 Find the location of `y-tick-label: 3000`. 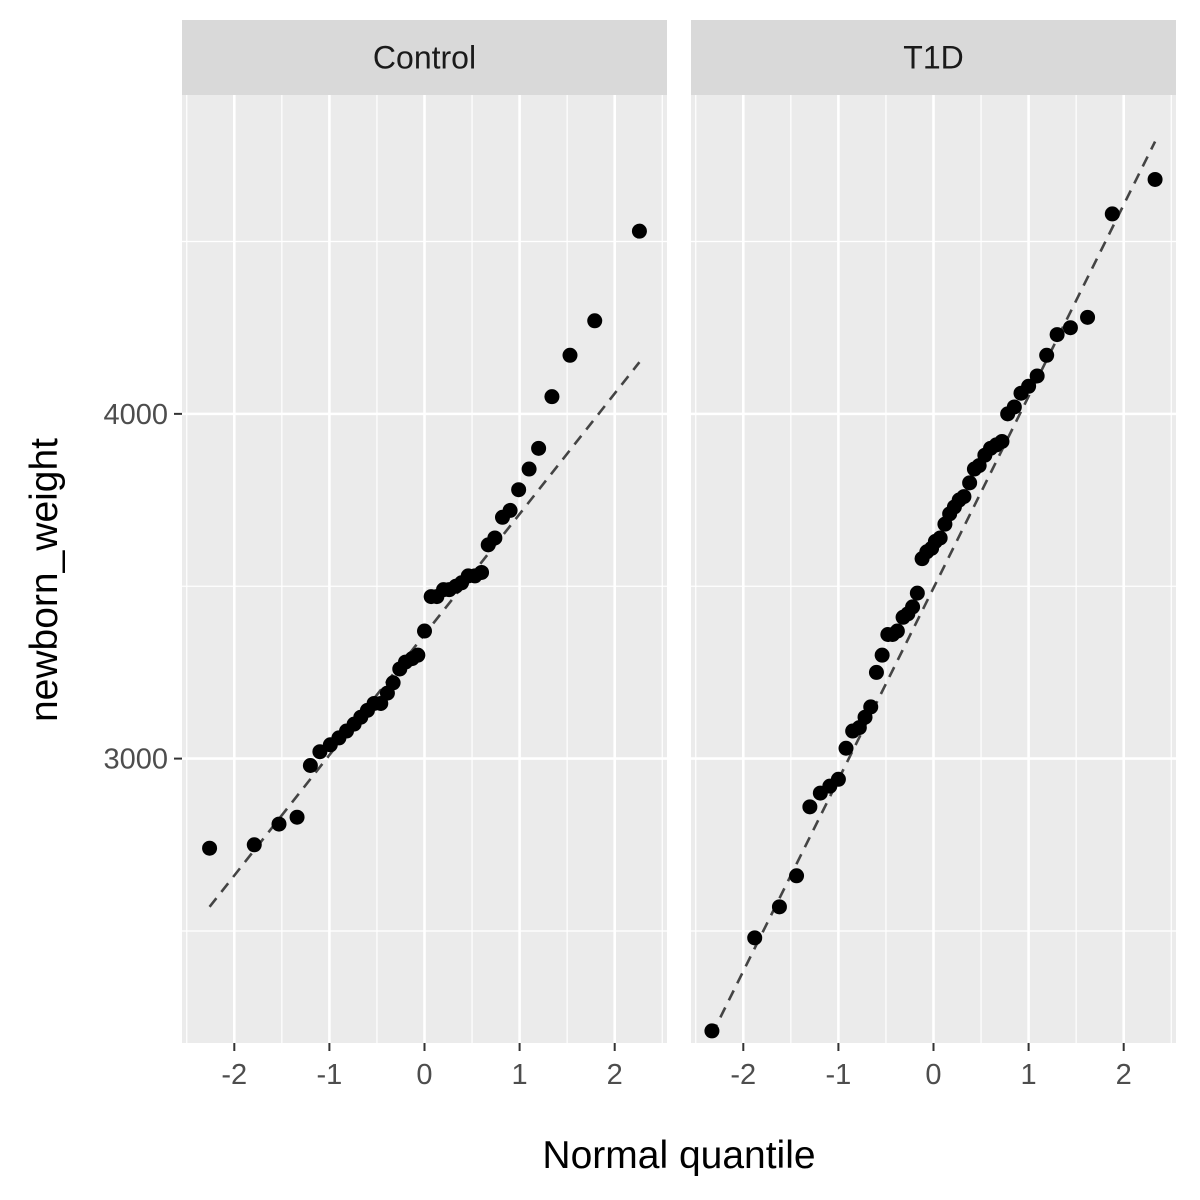

y-tick-label: 3000 is located at coordinates (135, 760).